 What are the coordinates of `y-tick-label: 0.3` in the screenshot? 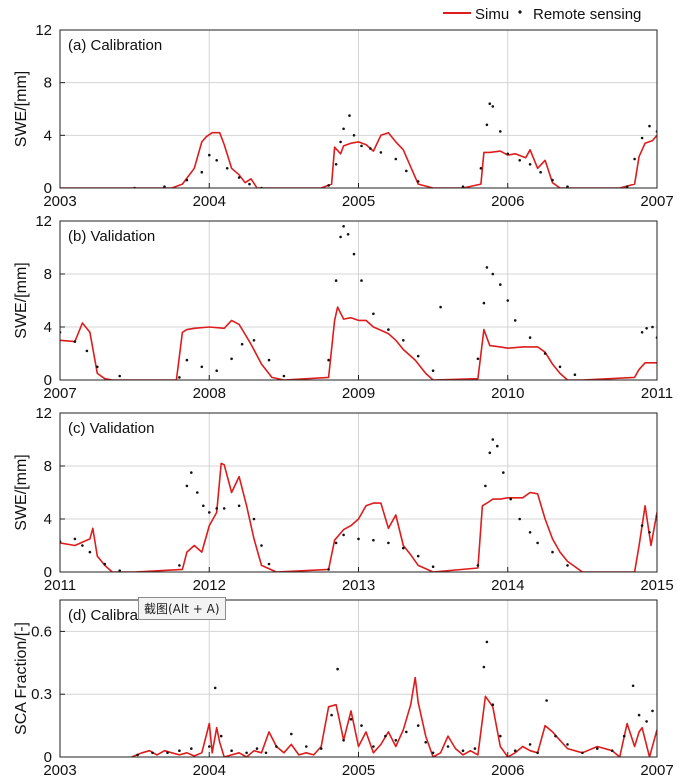 It's located at (41, 694).